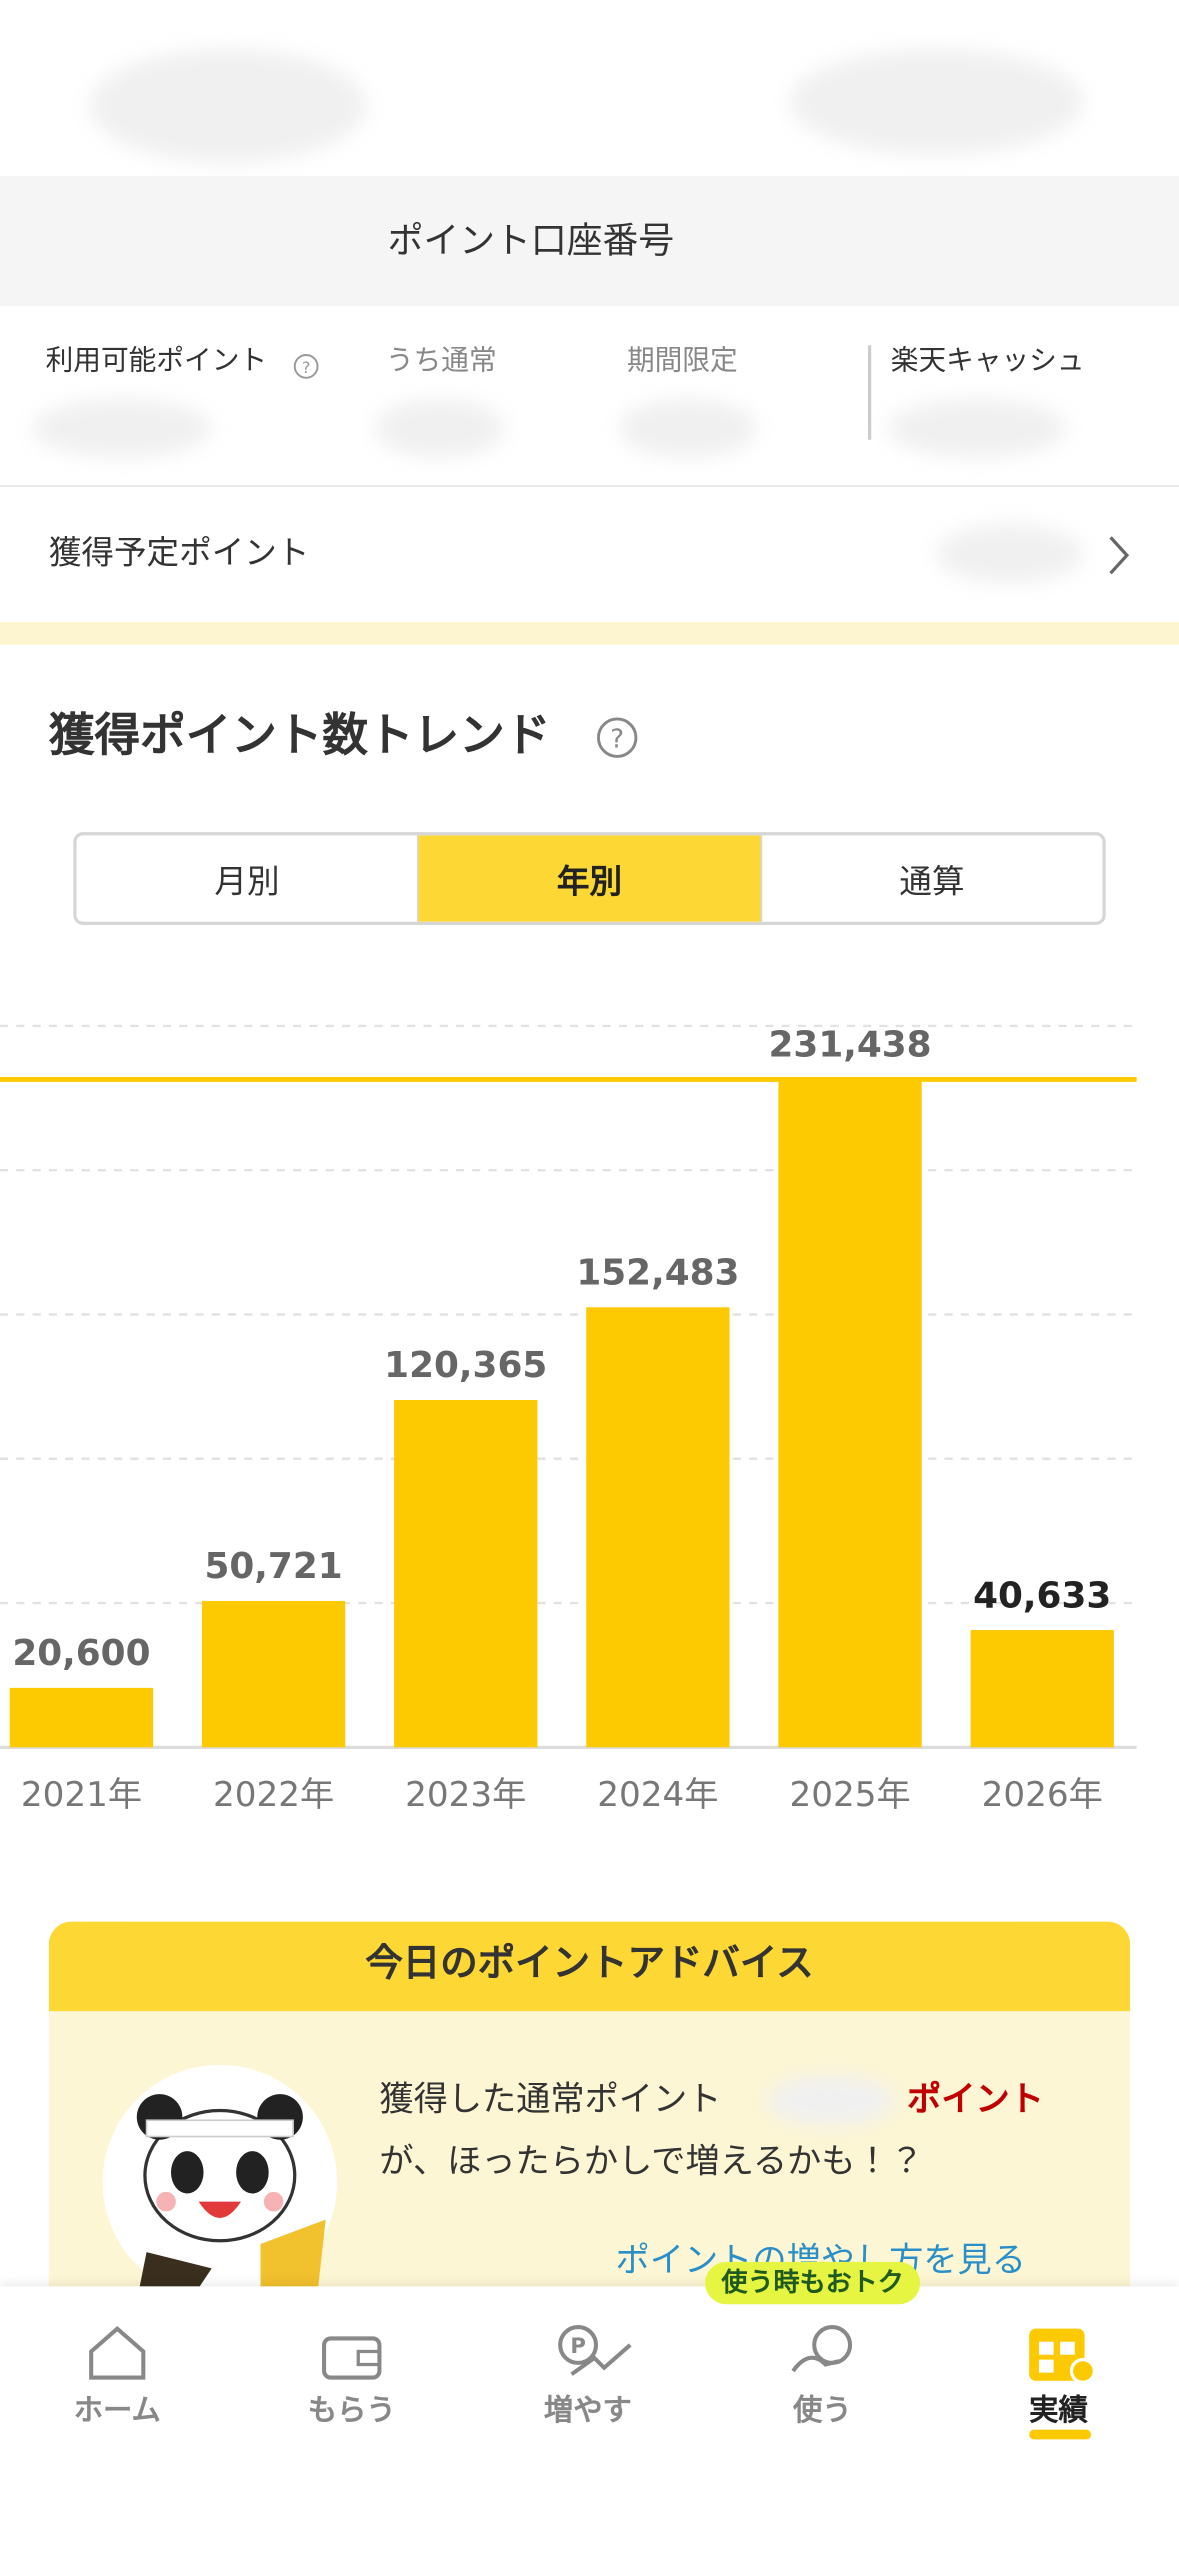  I want to click on value-label: 50,721, so click(273, 1566).